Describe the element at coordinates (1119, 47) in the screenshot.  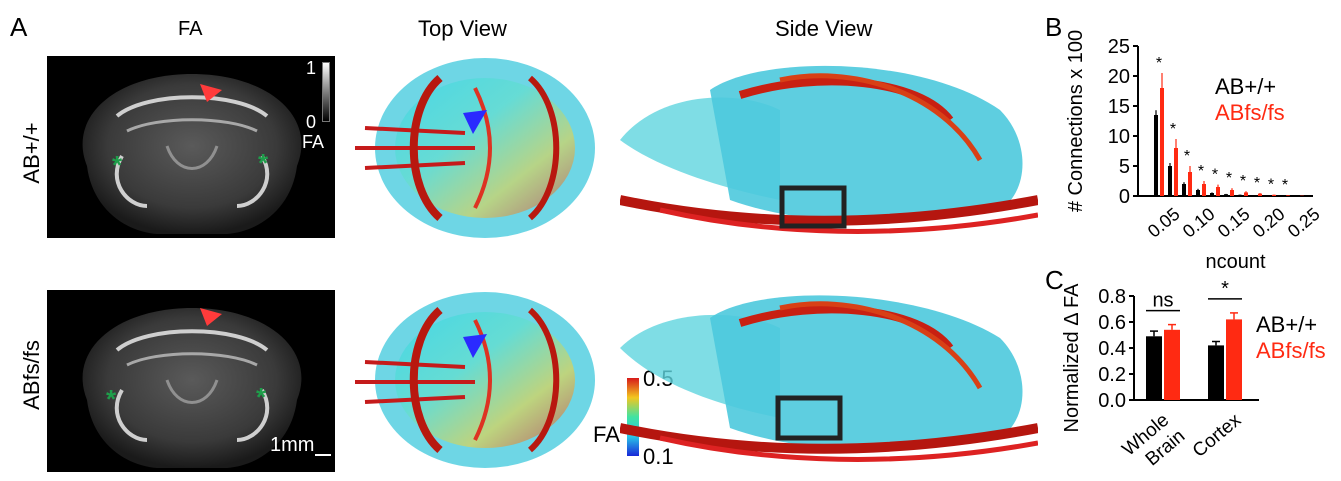
I see `b-y-tick-label: 25` at that location.